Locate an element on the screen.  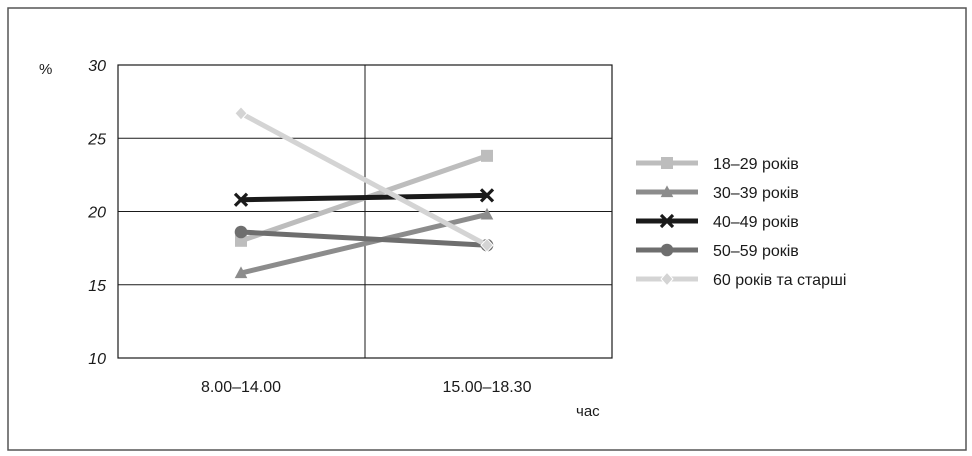
legend-label: 40–49 років is located at coordinates (756, 222).